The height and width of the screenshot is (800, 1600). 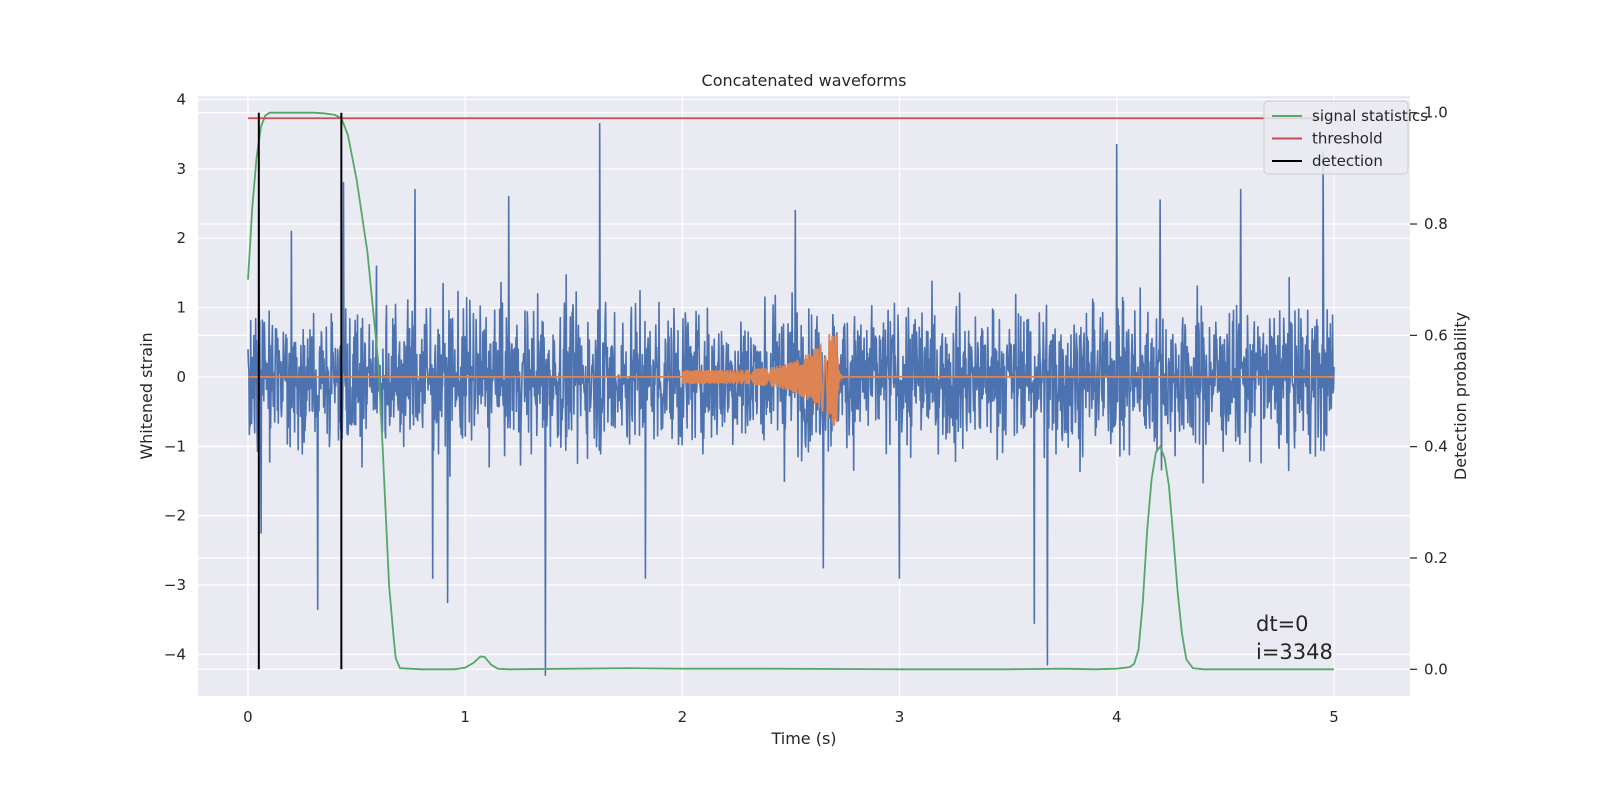 I want to click on legend: signal statistics threshold detection, so click(x=1345, y=137).